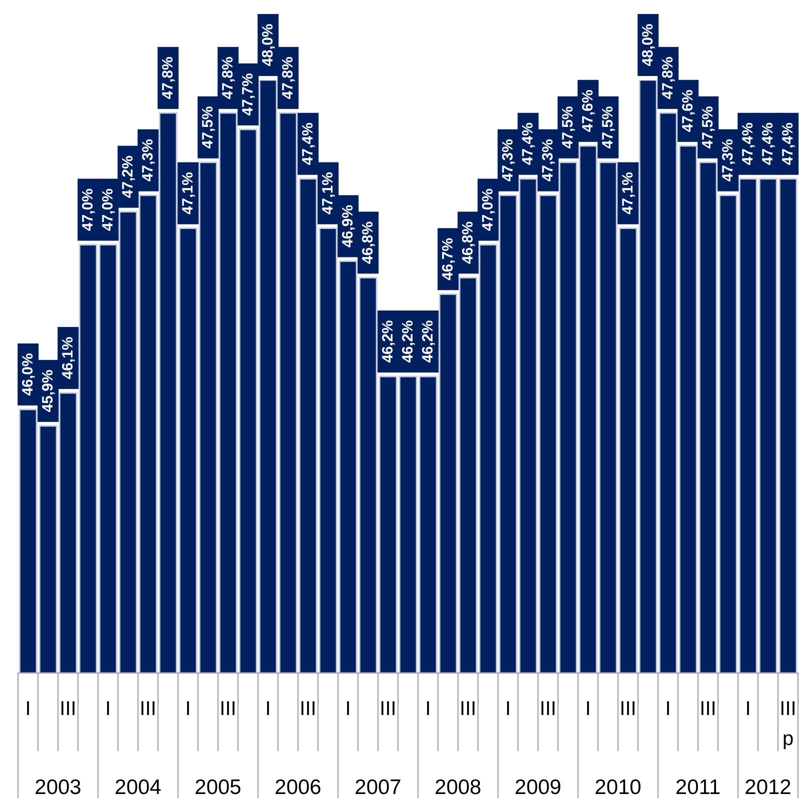 This screenshot has width=807, height=805. Describe the element at coordinates (68, 358) in the screenshot. I see `data-label: 46,1%` at that location.